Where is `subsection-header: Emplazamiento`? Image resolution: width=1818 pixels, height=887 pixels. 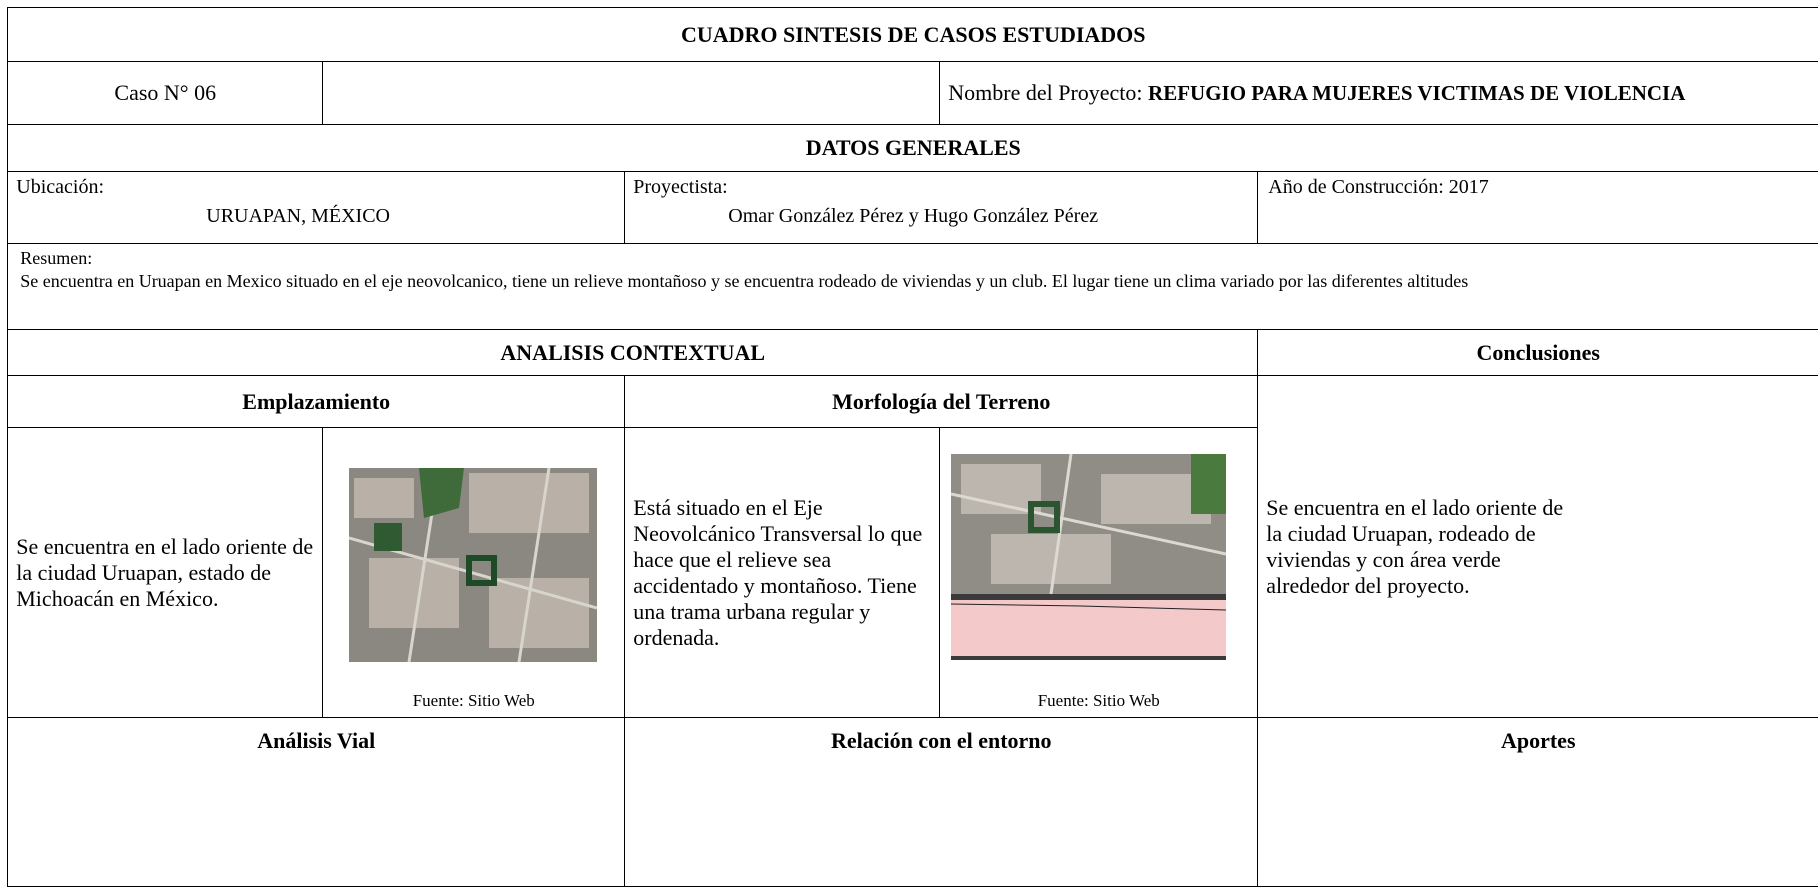 subsection-header: Emplazamiento is located at coordinates (316, 402).